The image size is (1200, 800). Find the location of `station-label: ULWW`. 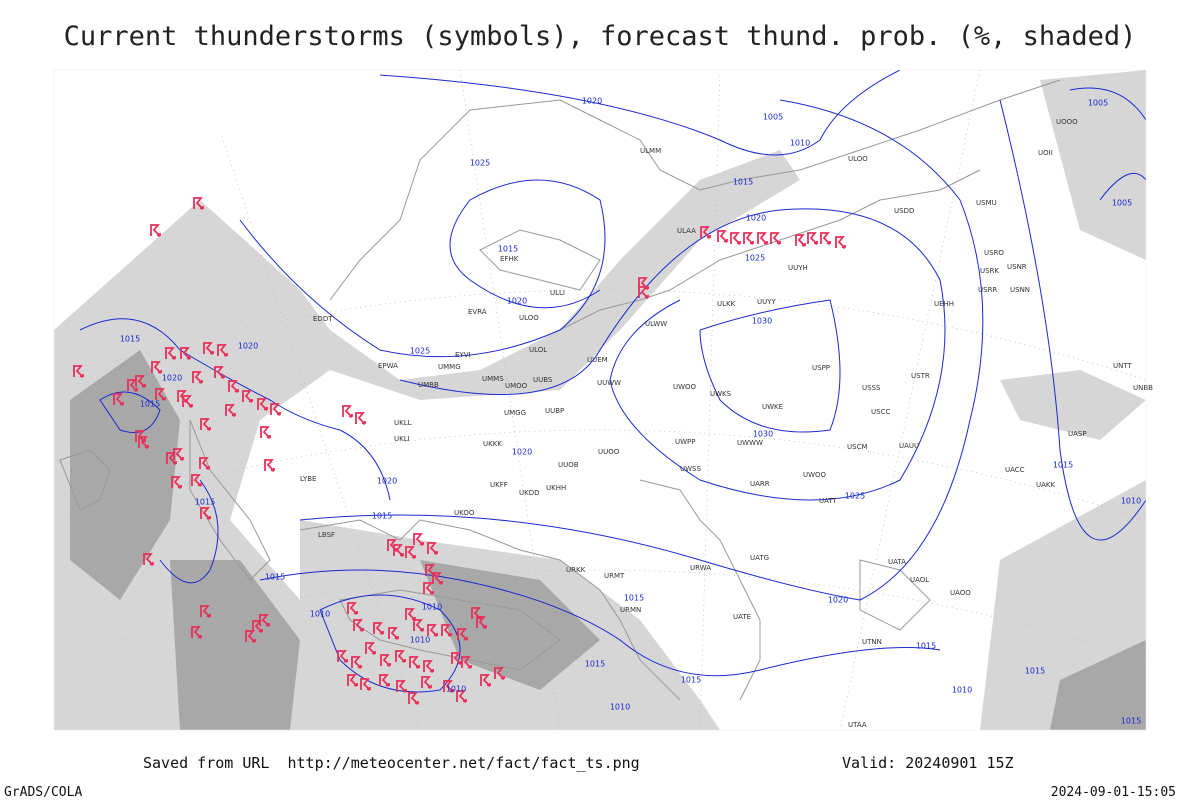

station-label: ULWW is located at coordinates (656, 324).